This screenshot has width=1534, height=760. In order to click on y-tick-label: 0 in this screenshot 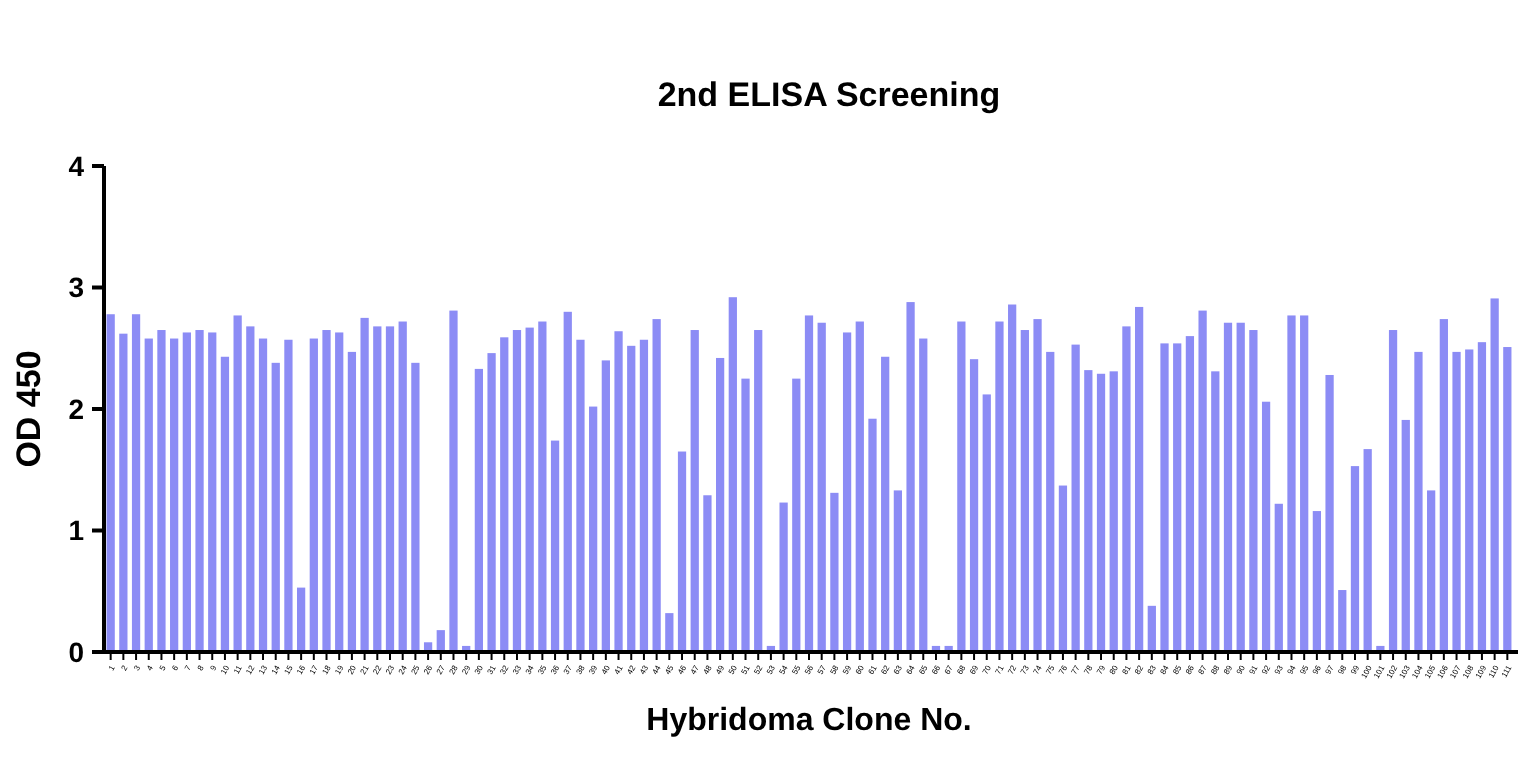, I will do `click(76, 651)`.